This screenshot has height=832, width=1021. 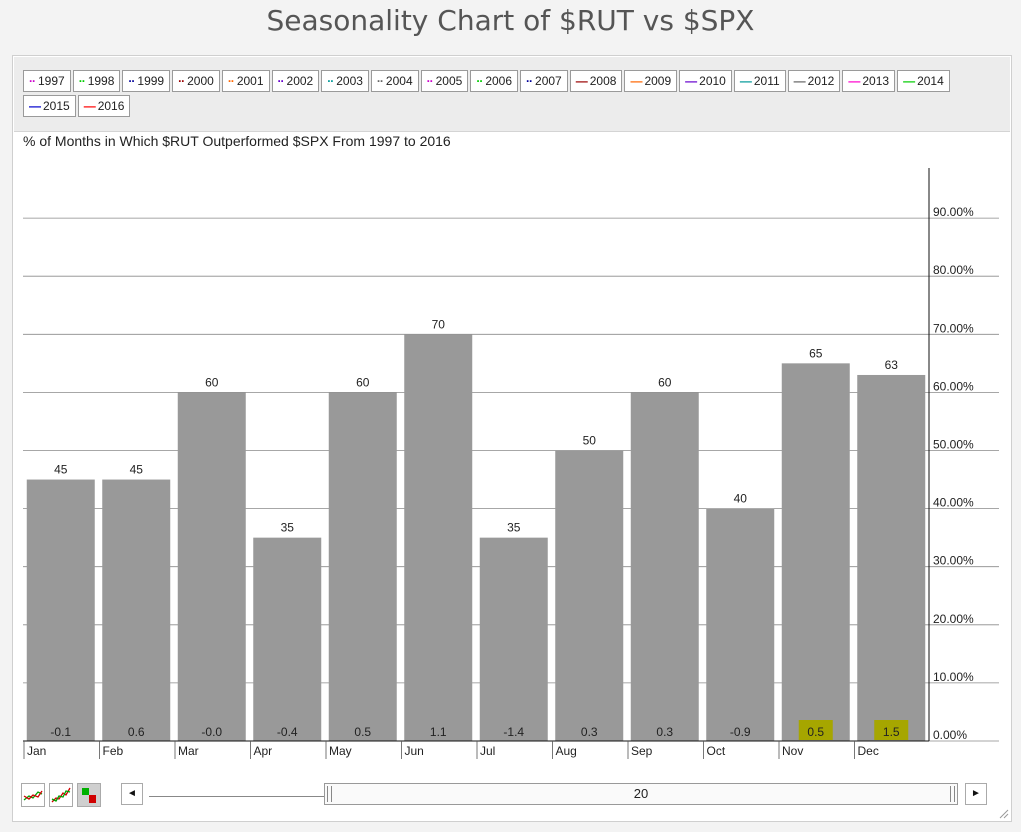 What do you see at coordinates (548, 81) in the screenshot?
I see `legend-label: 2007` at bounding box center [548, 81].